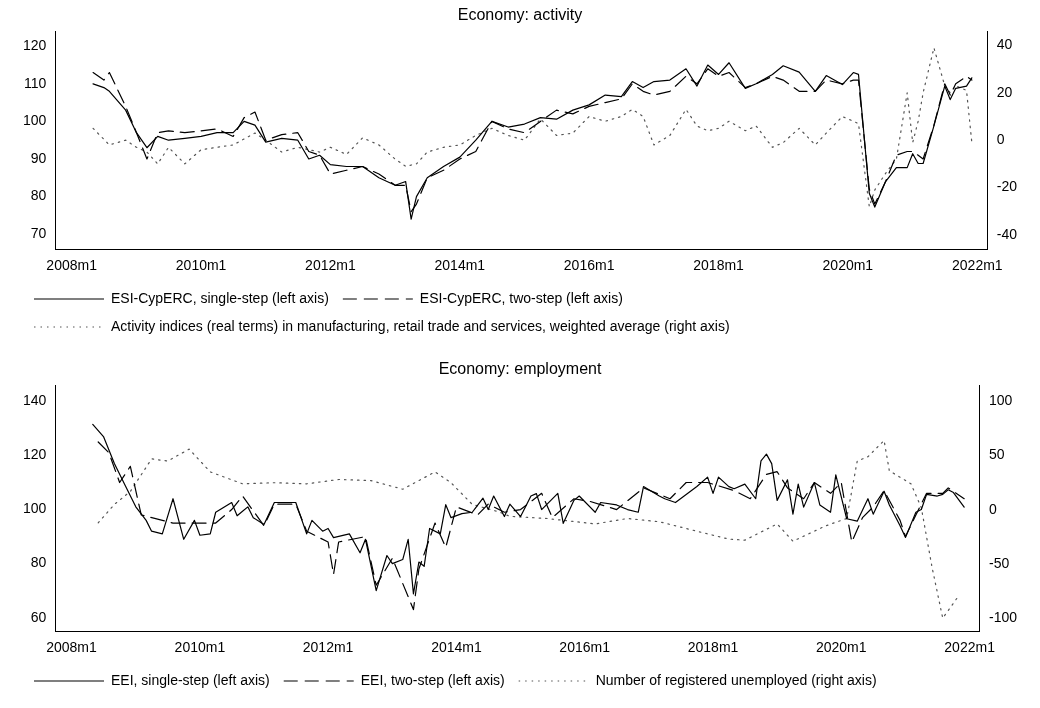 Image resolution: width=1040 pixels, height=708 pixels. Describe the element at coordinates (1007, 186) in the screenshot. I see `y2-tick-label: -20` at that location.